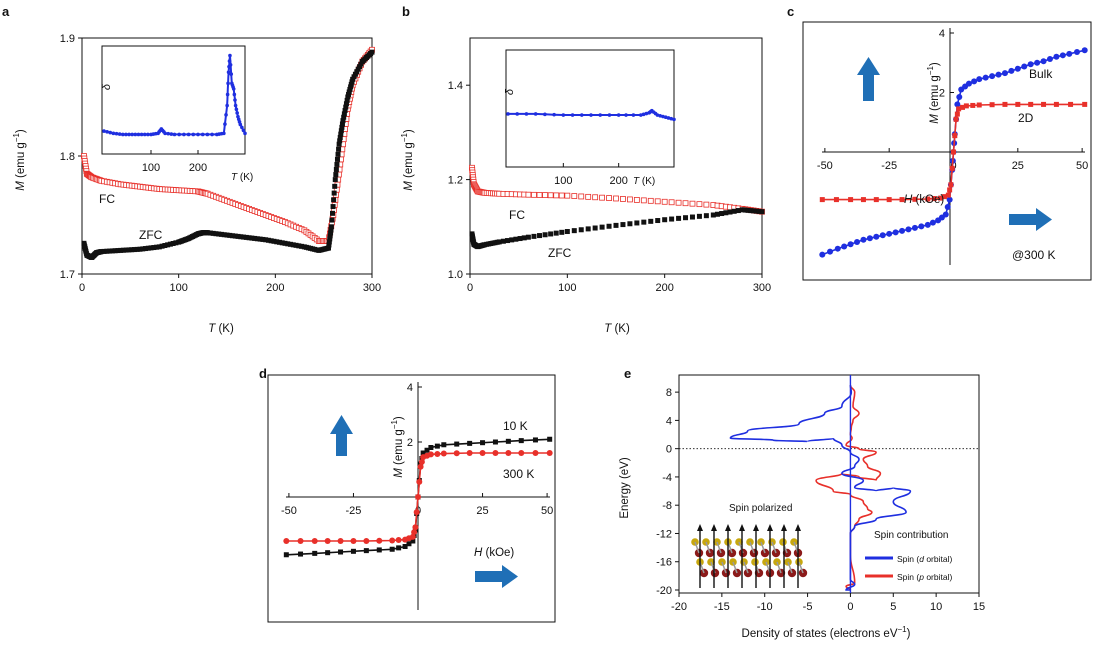 The width and height of the screenshot is (1093, 654). What do you see at coordinates (826, 632) in the screenshot?
I see `x-axis-label-e: Density of states (electrons eV−1)` at bounding box center [826, 632].